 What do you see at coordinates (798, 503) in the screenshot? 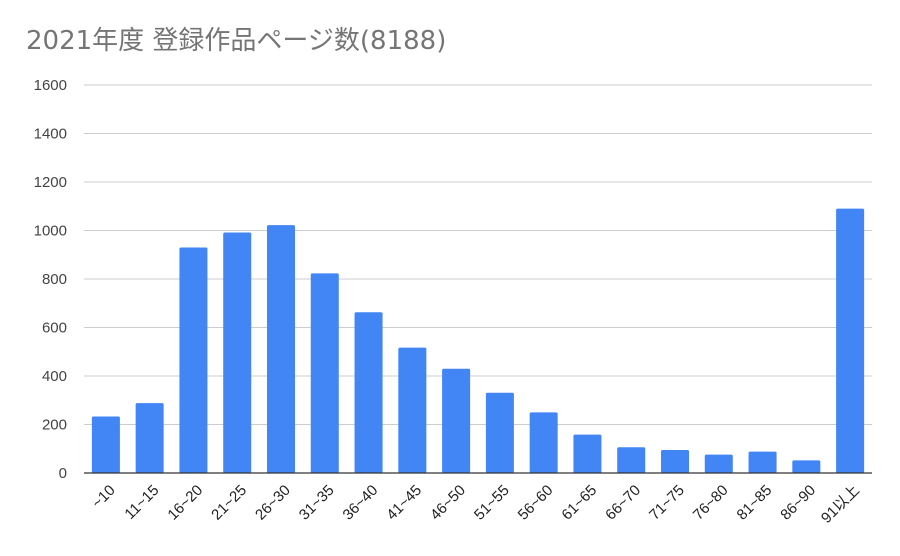
I see `x-tick-label: 86~90` at bounding box center [798, 503].